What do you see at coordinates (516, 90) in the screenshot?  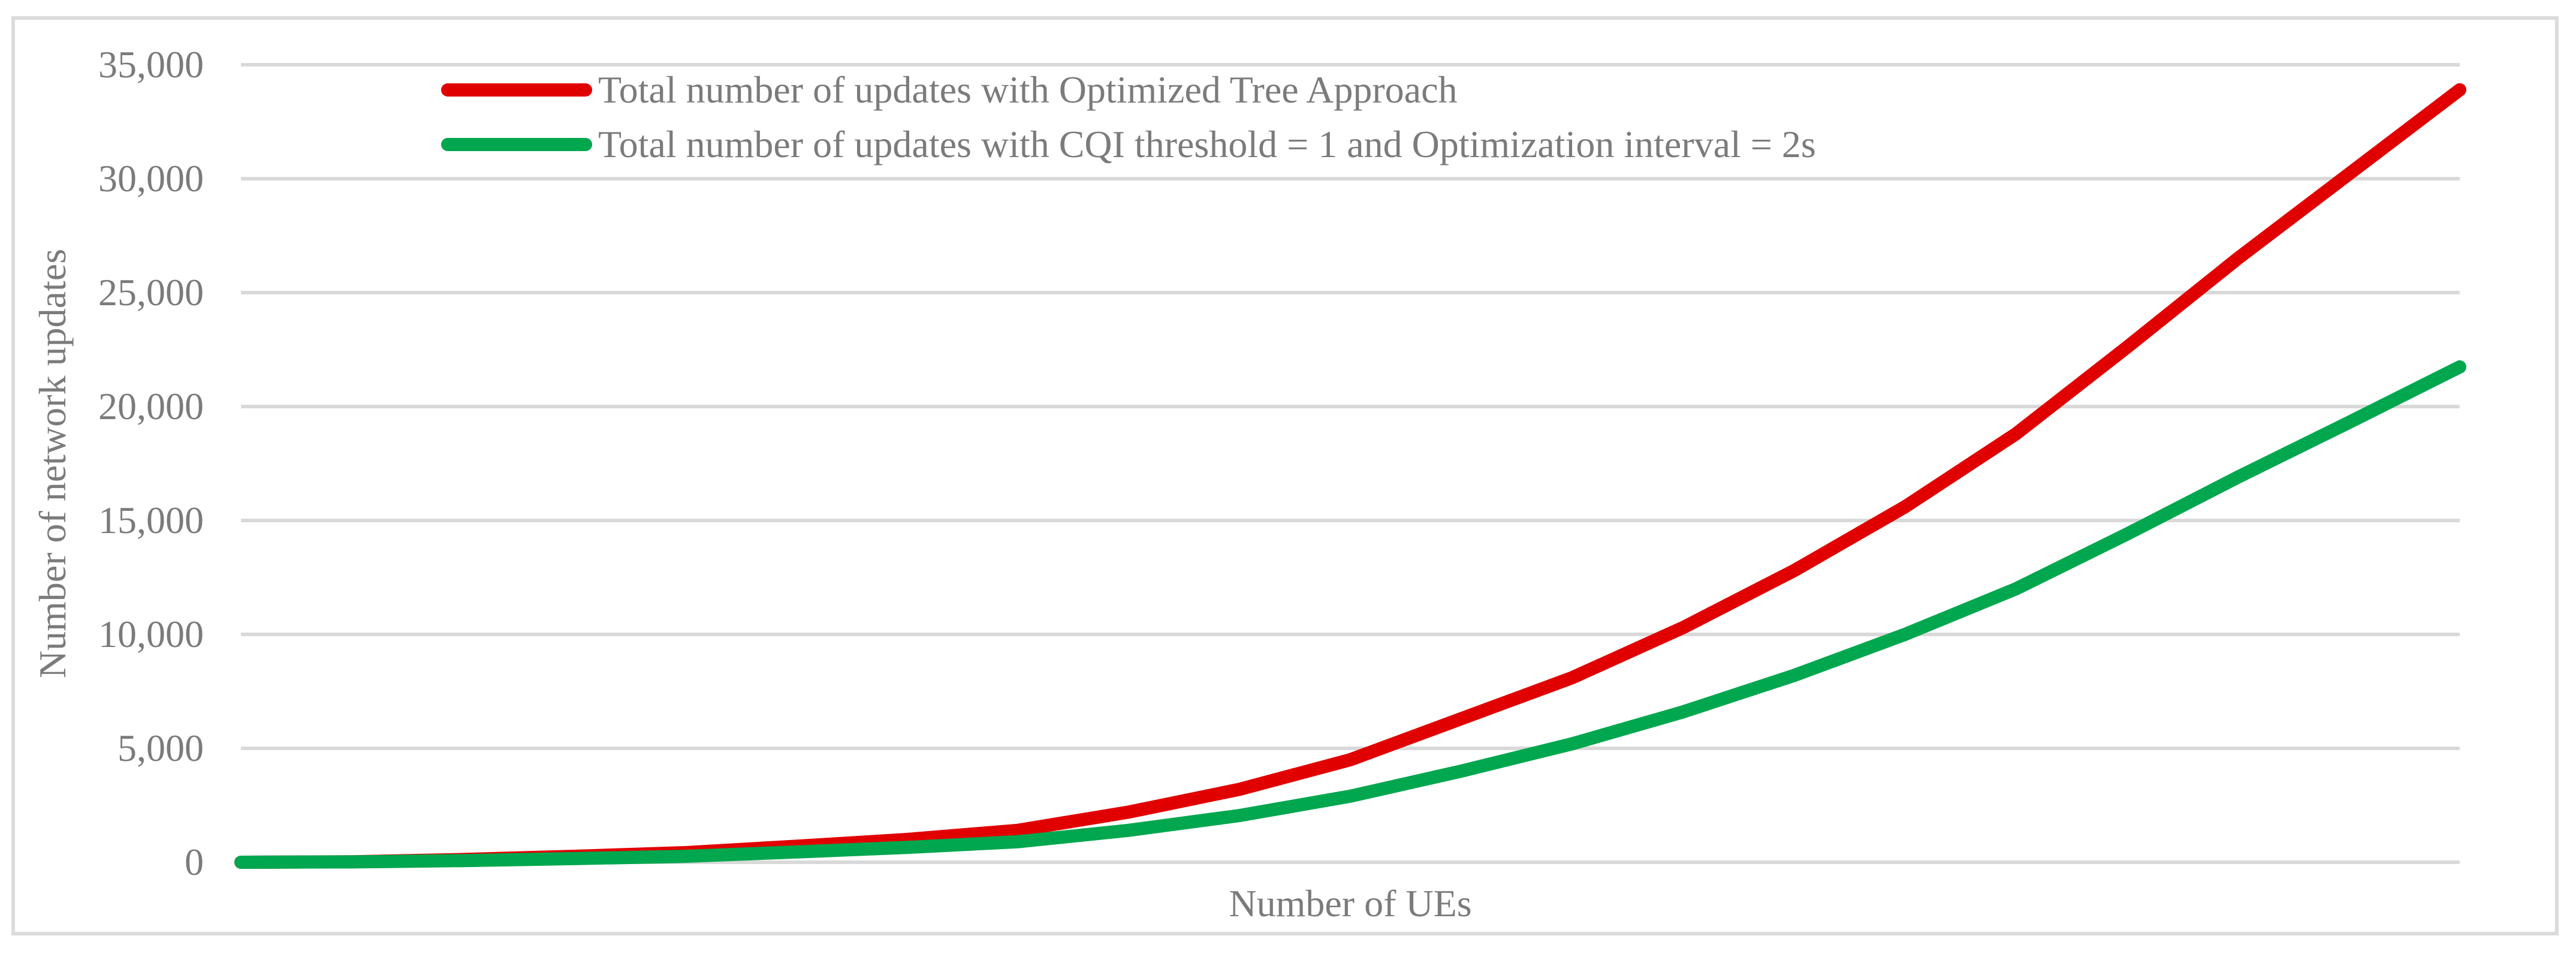 I see `legend-swatch-red-line` at bounding box center [516, 90].